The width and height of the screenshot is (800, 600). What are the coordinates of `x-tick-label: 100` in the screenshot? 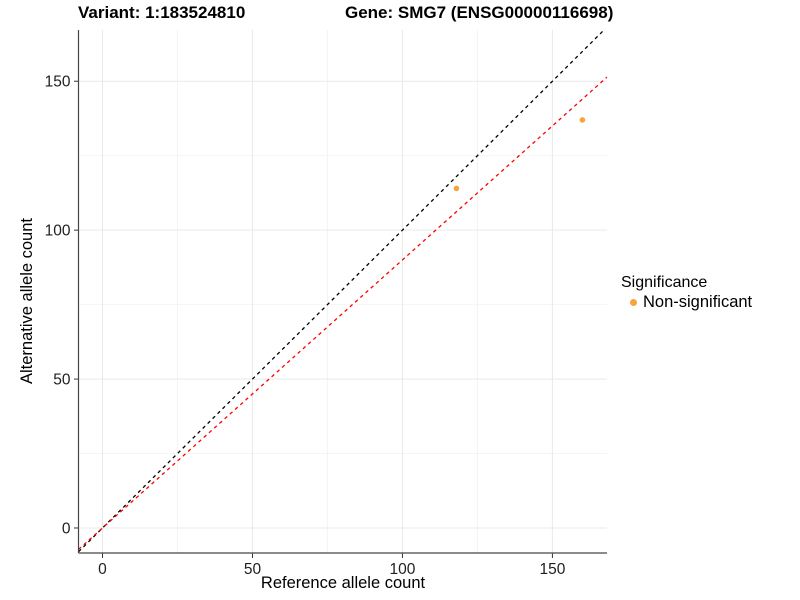 It's located at (403, 569).